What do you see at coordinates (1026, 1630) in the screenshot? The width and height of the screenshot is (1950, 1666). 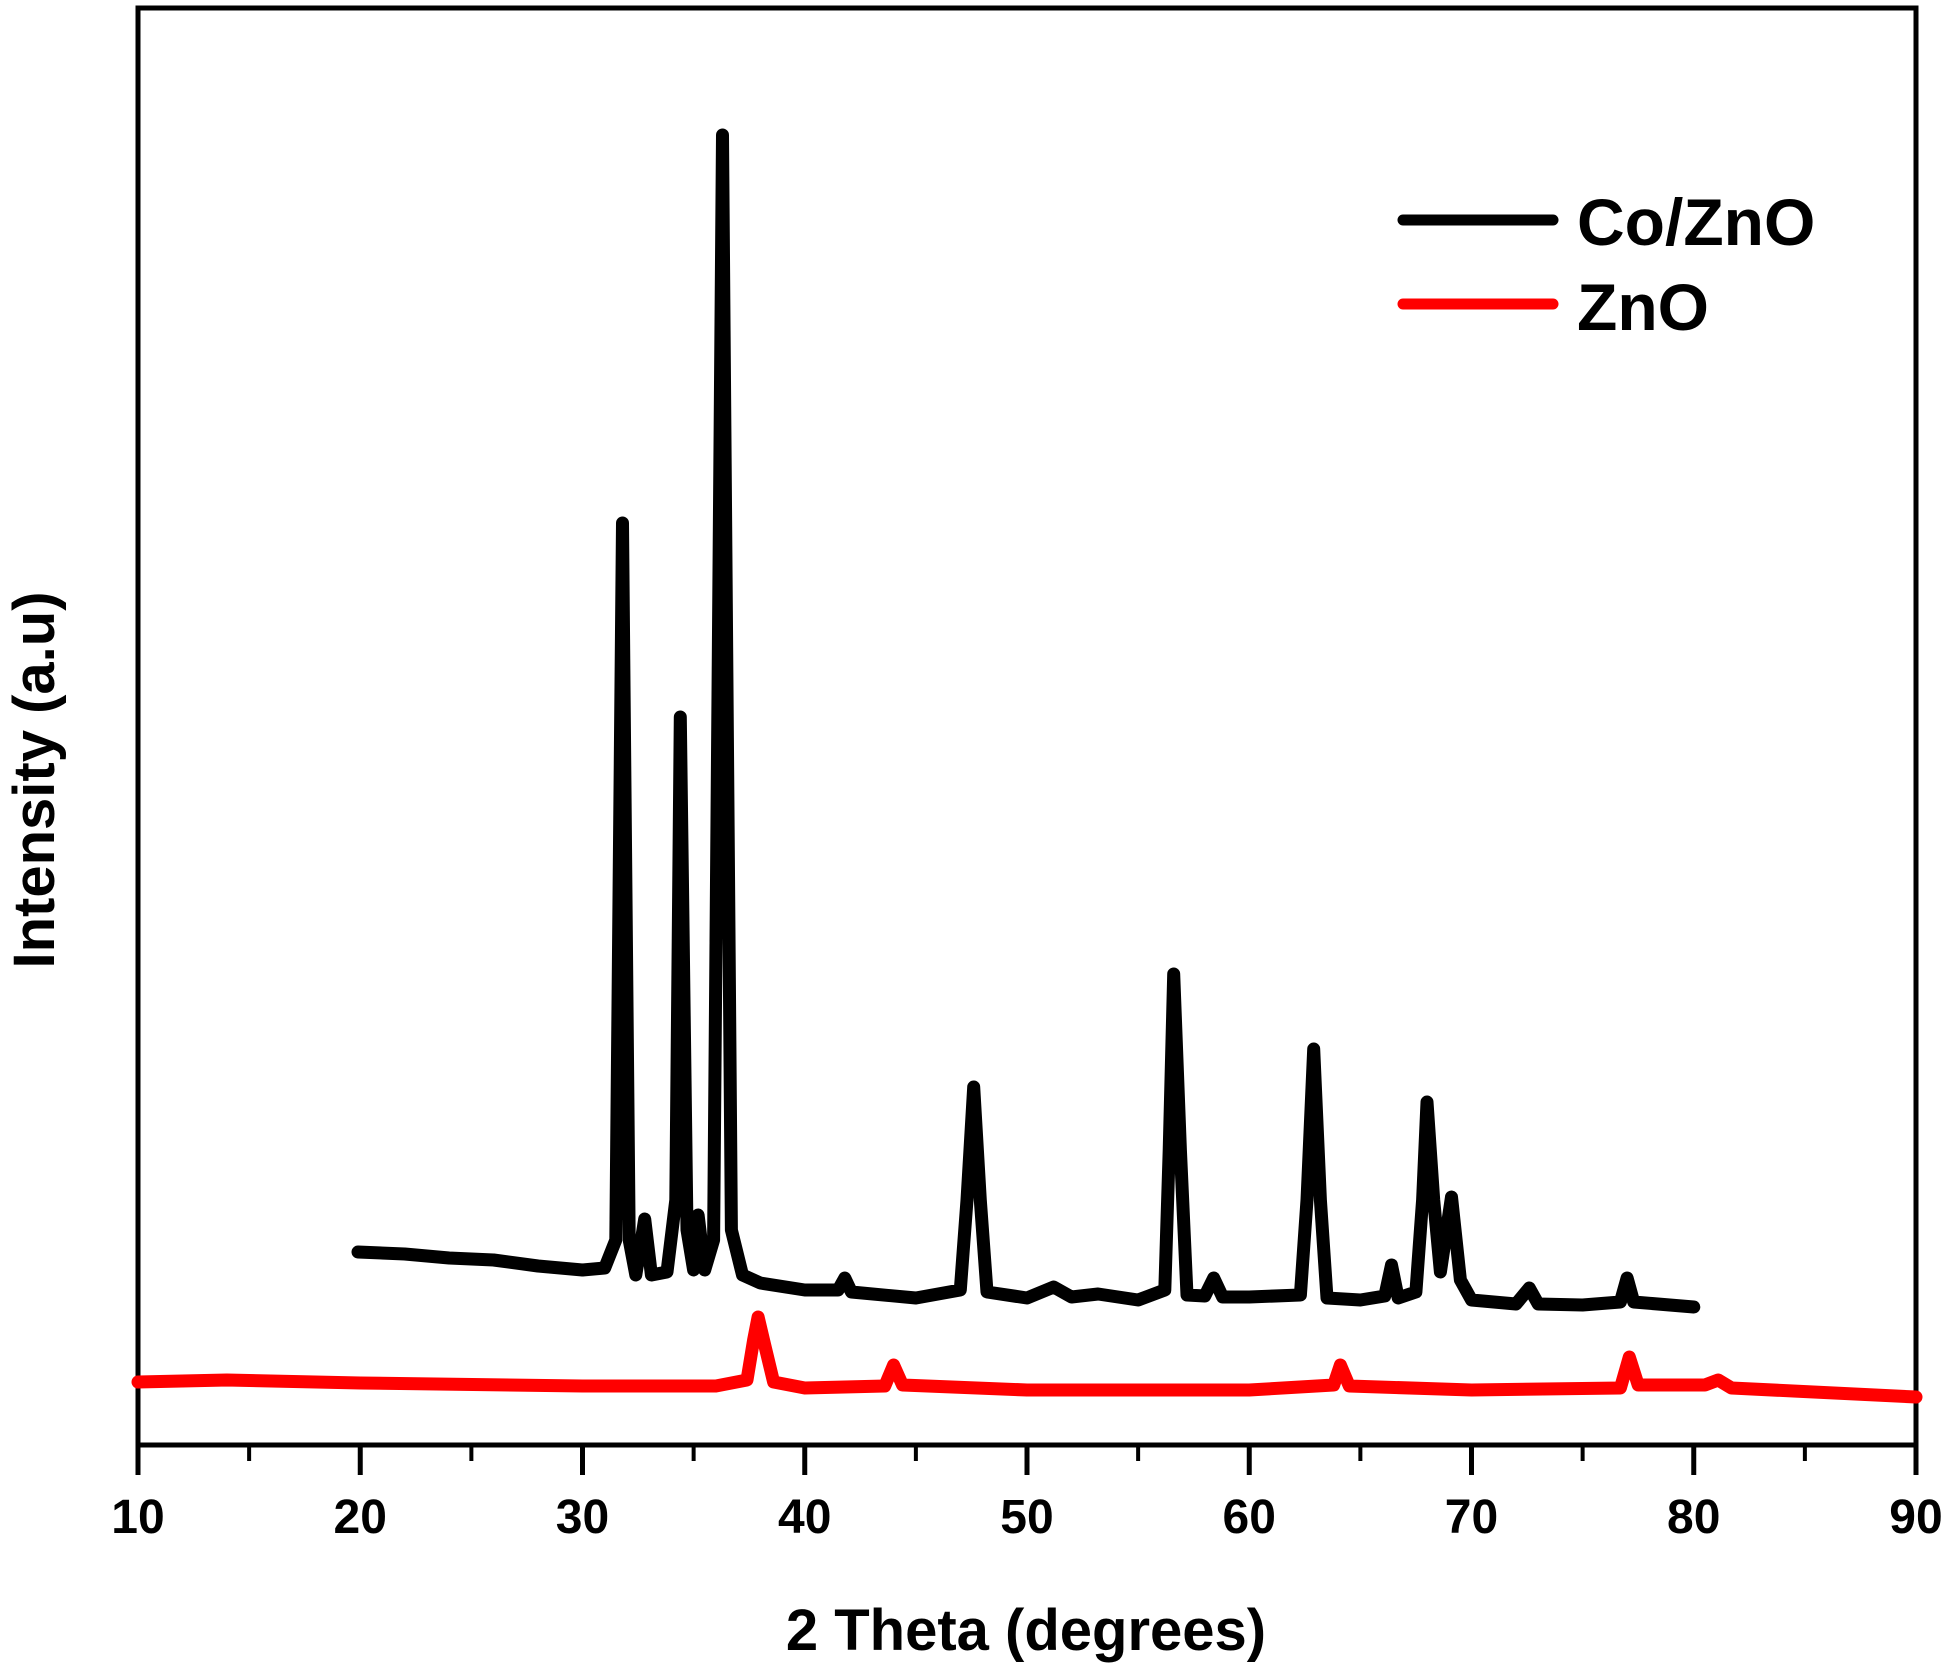 I see `x-axis-title: 2 Theta (degrees)` at bounding box center [1026, 1630].